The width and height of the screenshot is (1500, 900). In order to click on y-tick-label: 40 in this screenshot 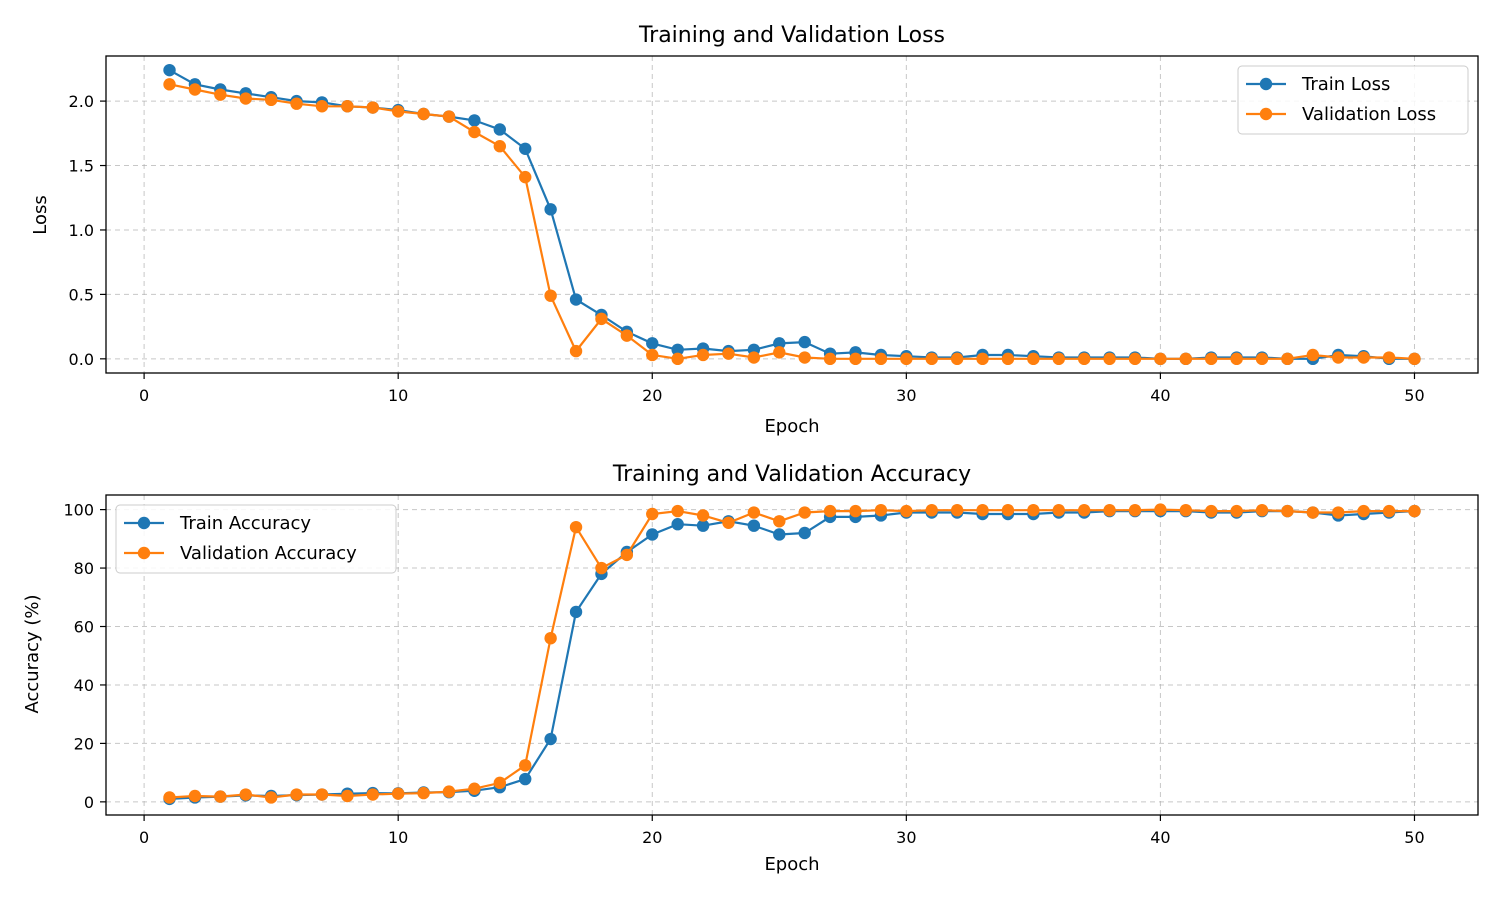, I will do `click(84, 685)`.